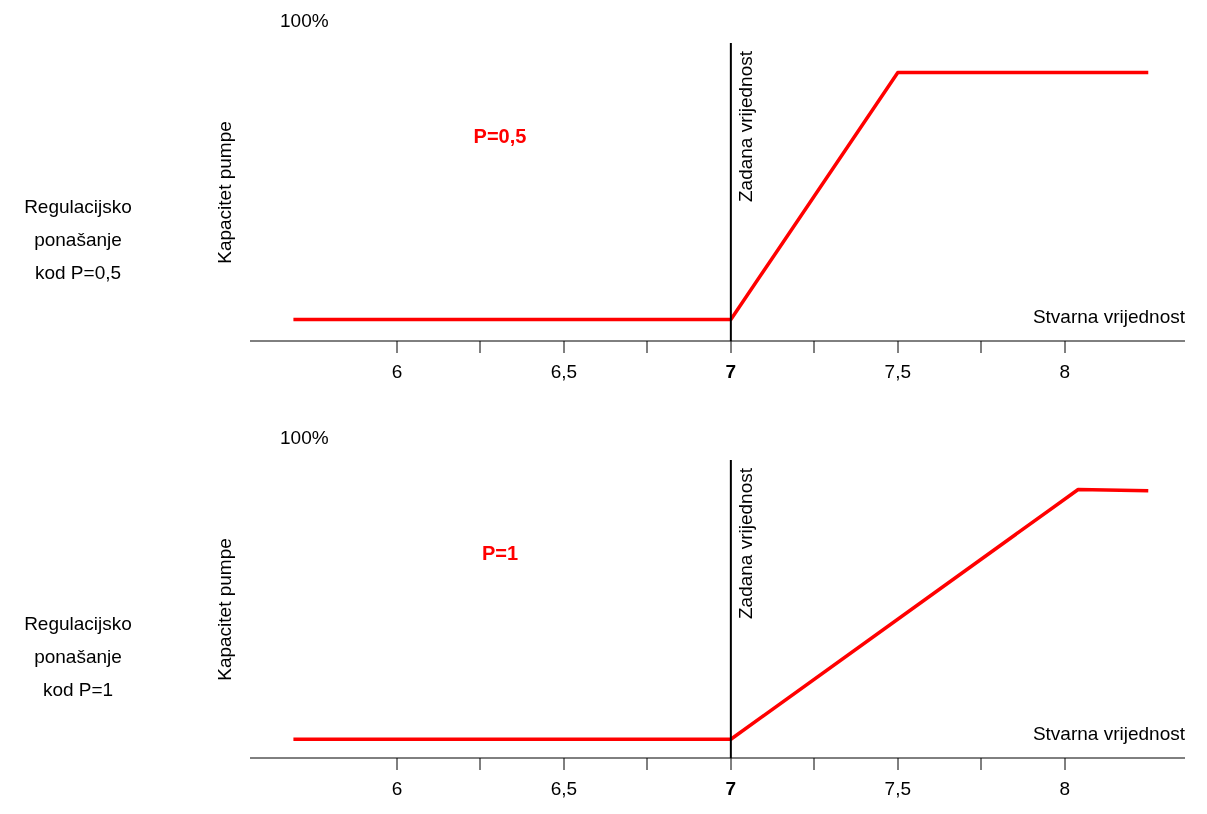  What do you see at coordinates (78, 656) in the screenshot?
I see `text: Regulacijsko ponašanje kod P=1` at bounding box center [78, 656].